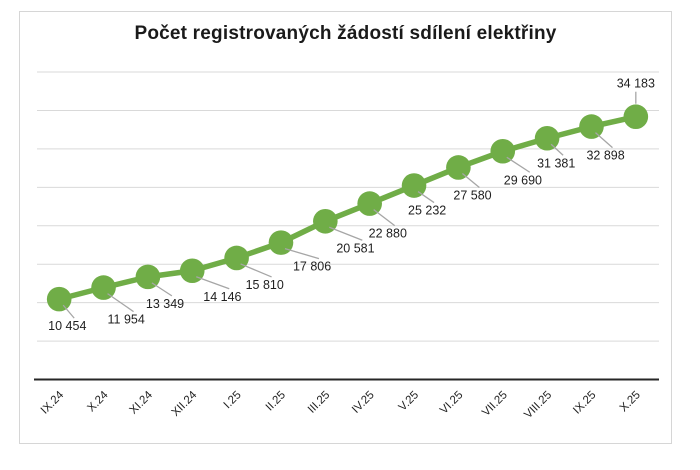 The height and width of the screenshot is (470, 700). Describe the element at coordinates (312, 267) in the screenshot. I see `data-label: 17 806` at that location.